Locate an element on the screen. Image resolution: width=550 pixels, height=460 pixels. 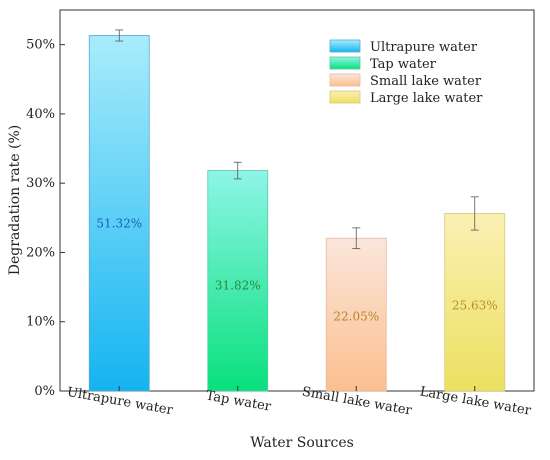
data-label: 51.32% is located at coordinates (119, 223).